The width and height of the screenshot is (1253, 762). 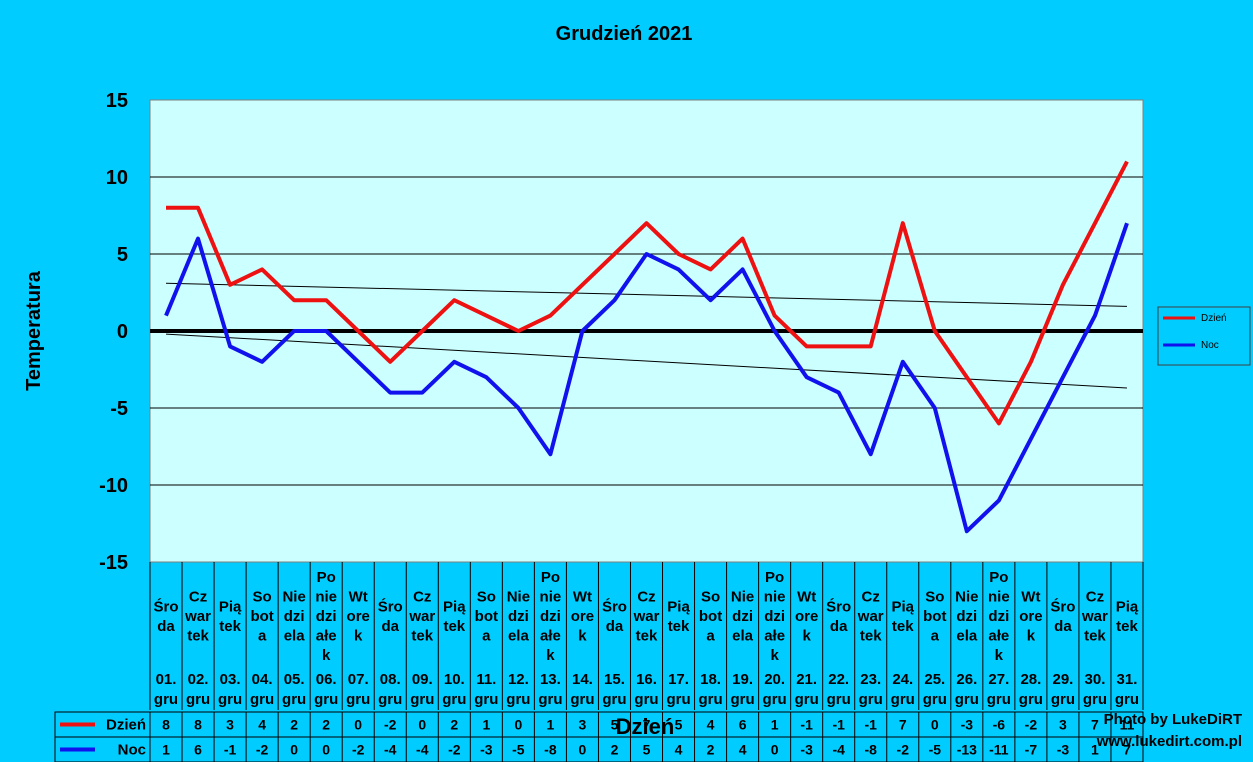 What do you see at coordinates (710, 689) in the screenshot?
I see `date-label: 18. gru` at bounding box center [710, 689].